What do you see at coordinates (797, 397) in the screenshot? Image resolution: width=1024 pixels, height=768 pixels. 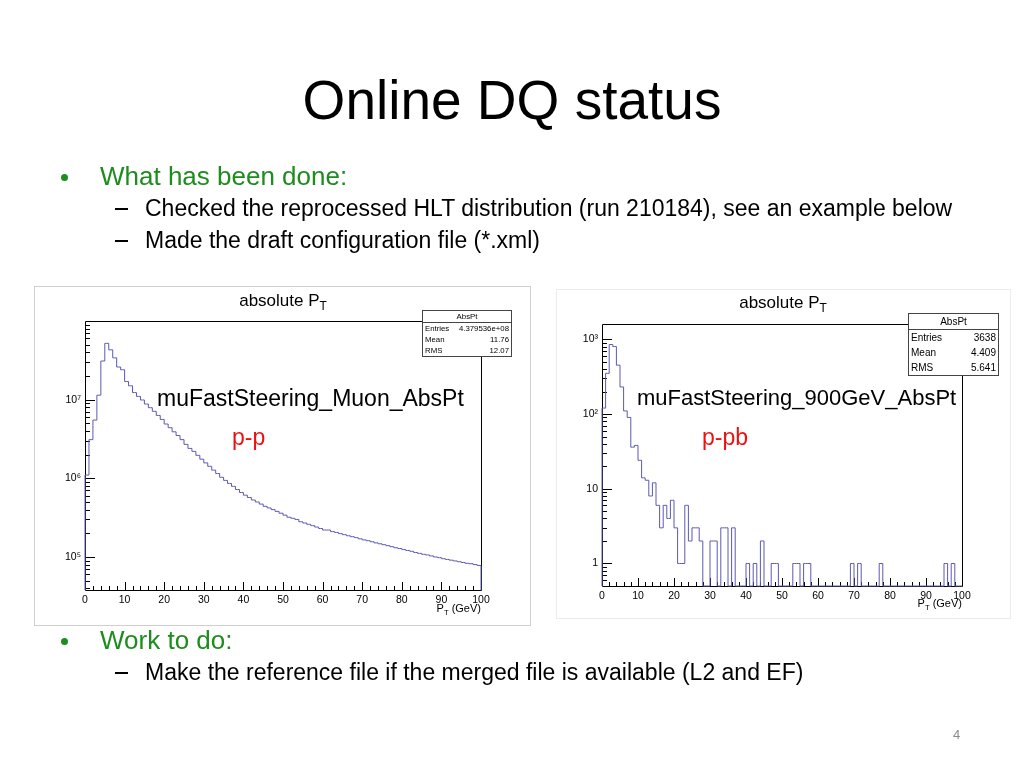 I see `annotation: muFastSteering_900GeV_AbsPt` at bounding box center [797, 397].